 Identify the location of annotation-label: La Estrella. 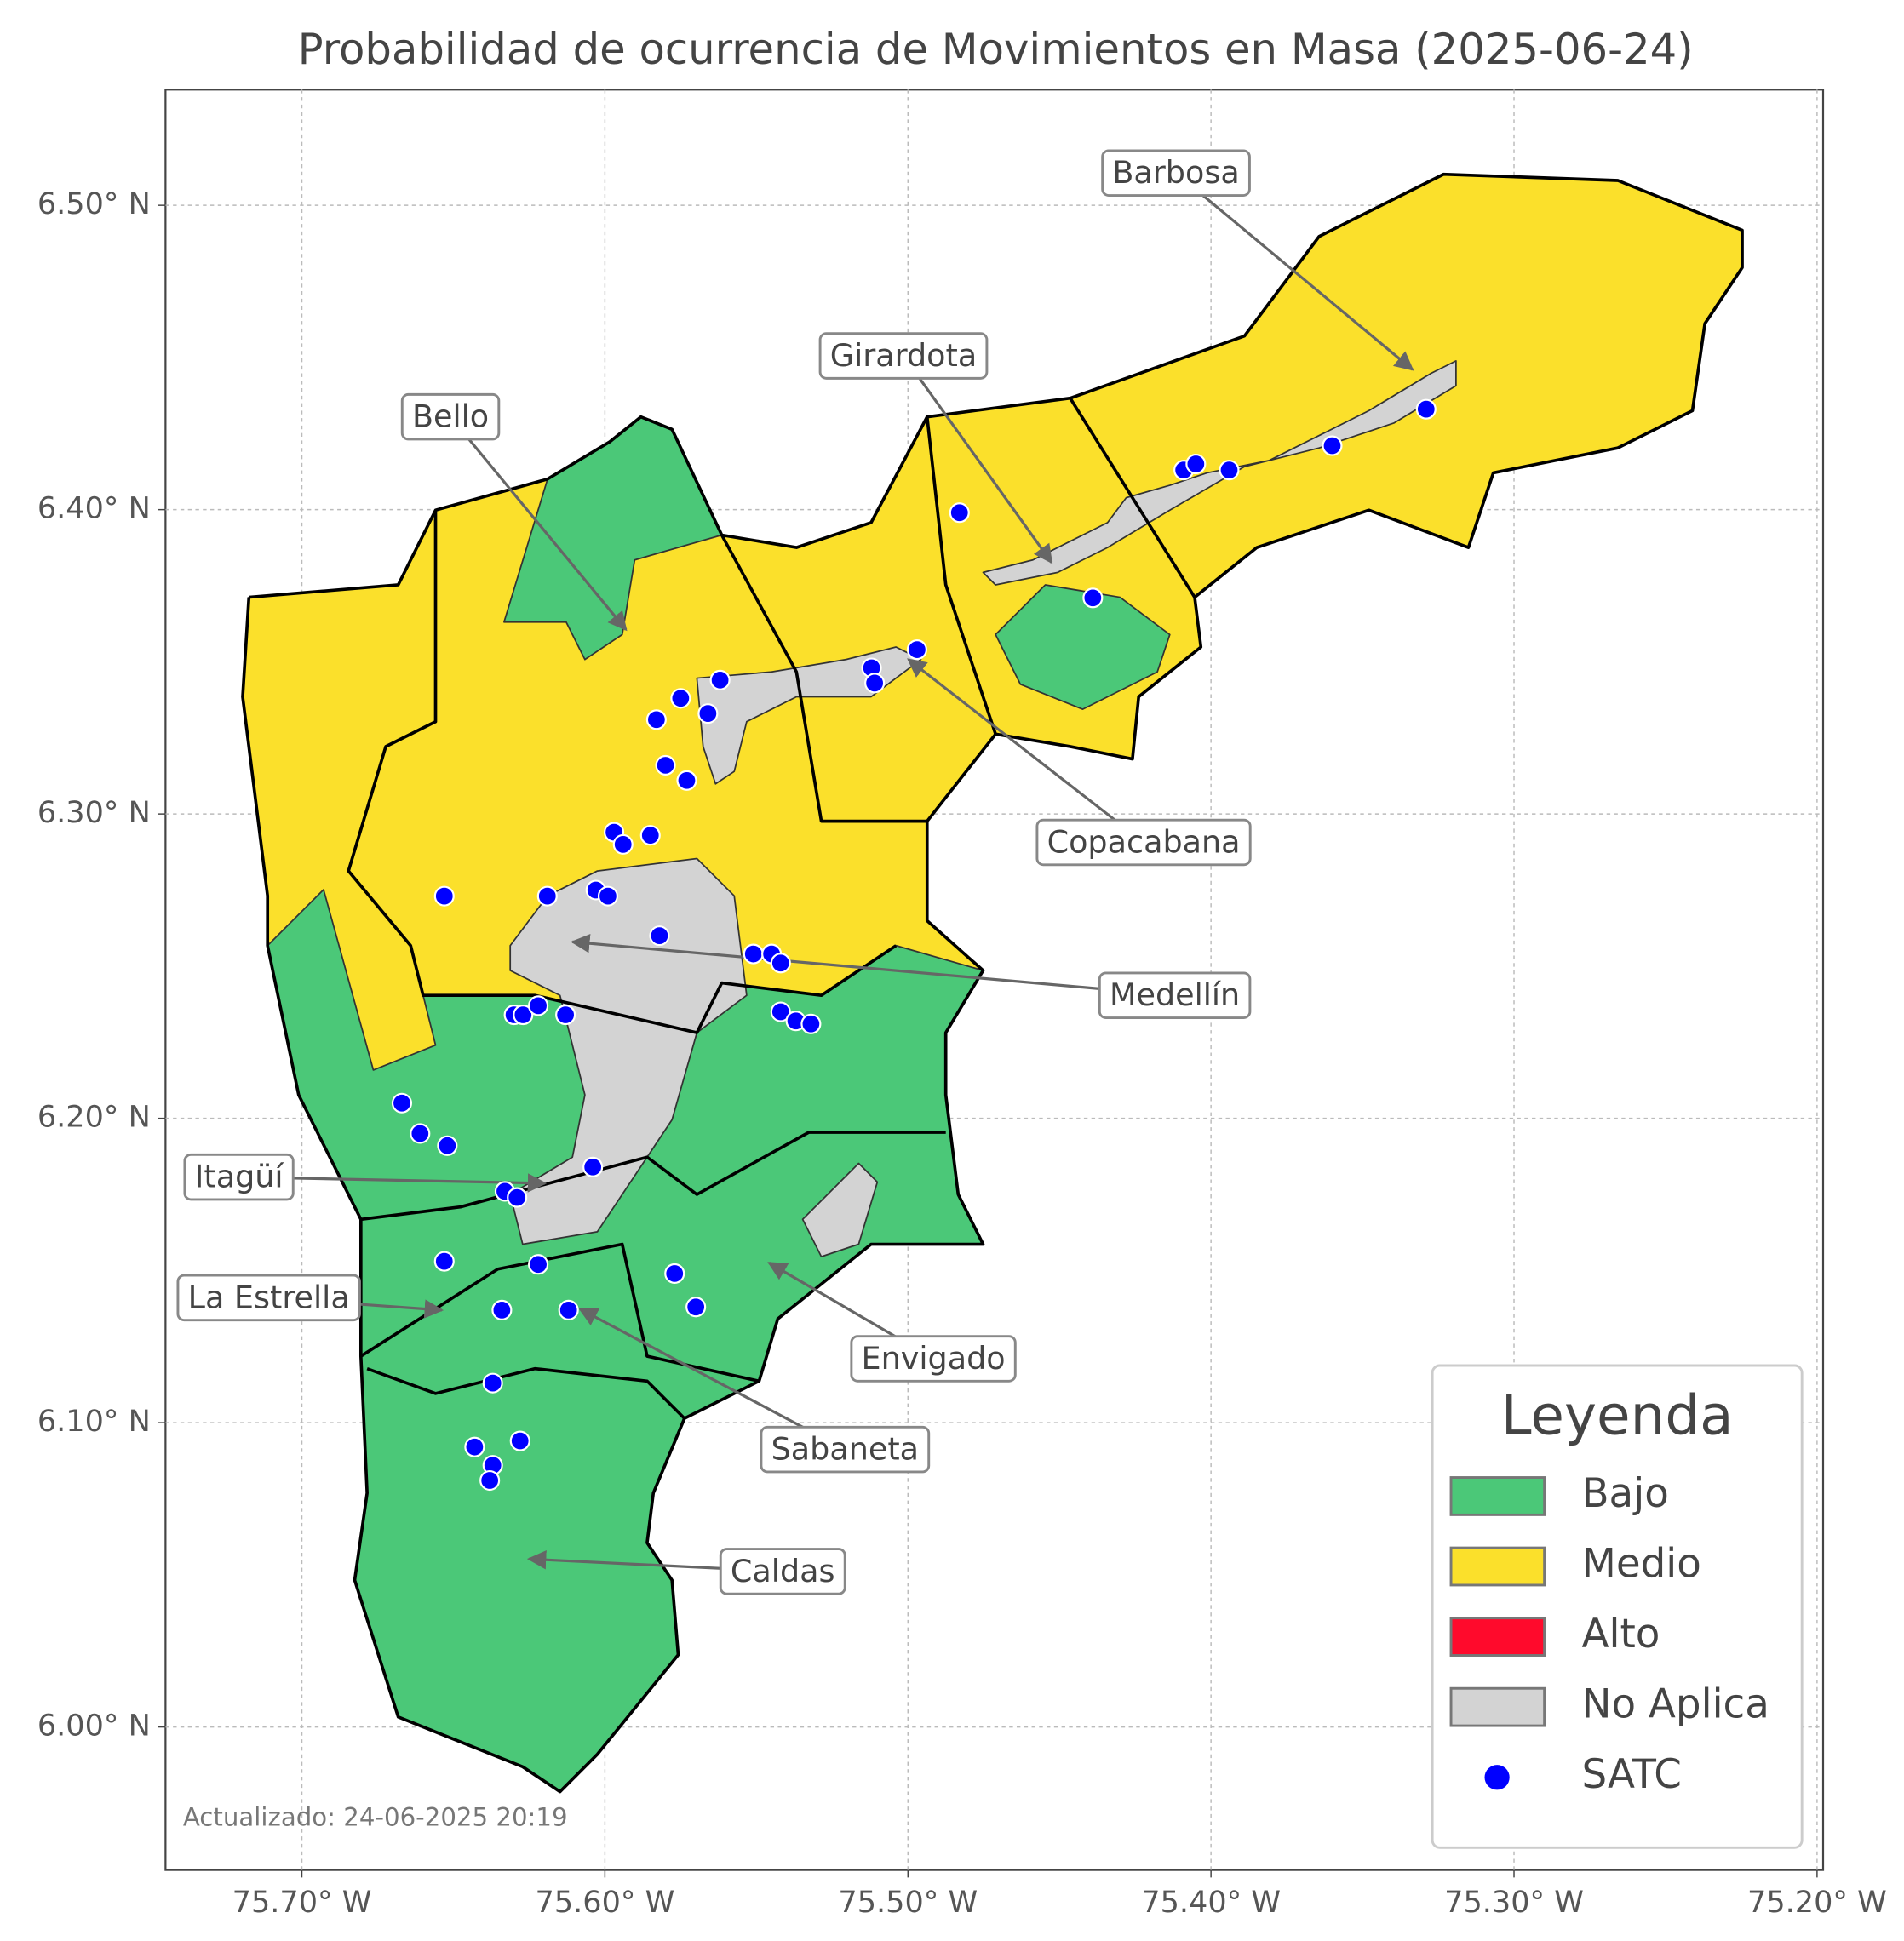
(269, 1297).